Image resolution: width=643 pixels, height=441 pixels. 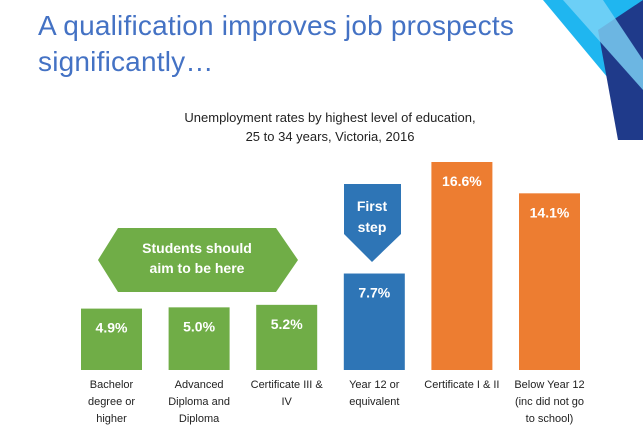 I want to click on category-label-5-line-2: to school), so click(x=550, y=419).